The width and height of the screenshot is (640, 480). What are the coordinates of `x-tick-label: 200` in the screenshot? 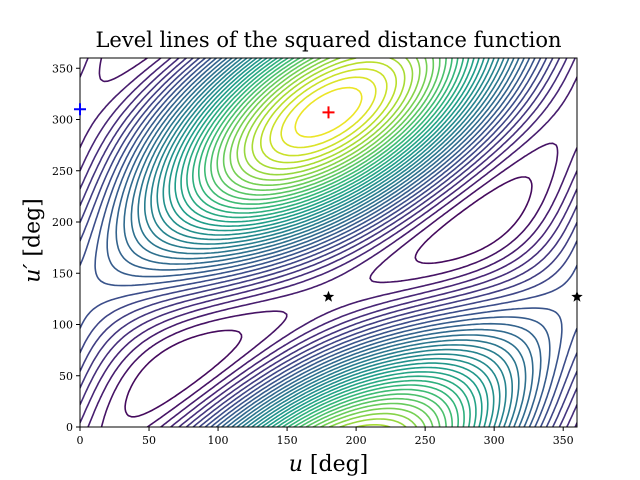 It's located at (356, 440).